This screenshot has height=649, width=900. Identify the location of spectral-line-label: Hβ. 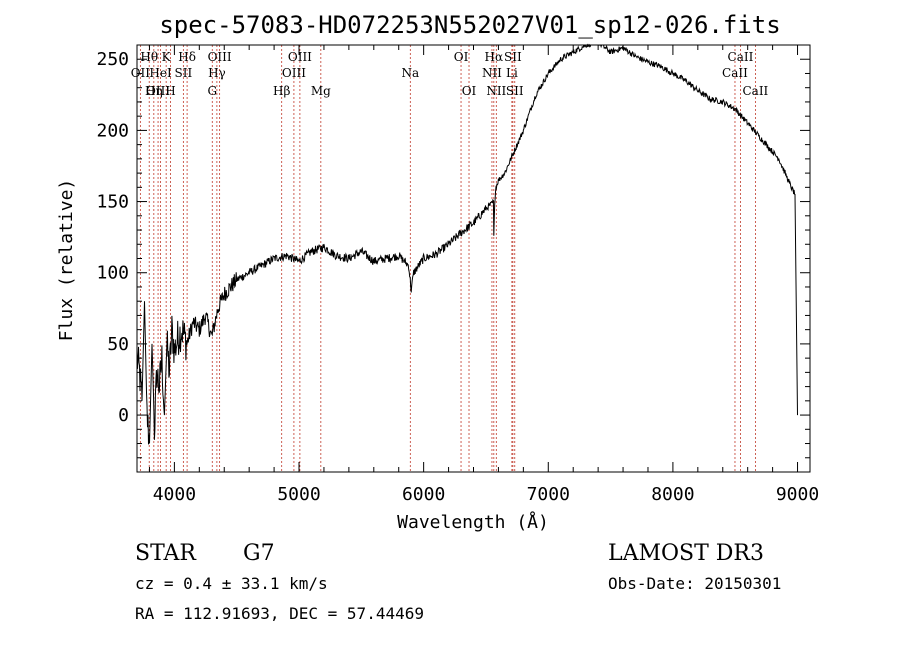
(281, 91).